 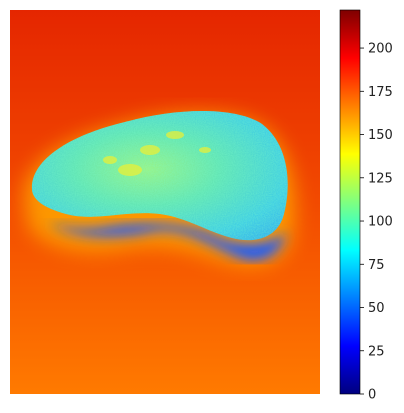 I want to click on colorbar, so click(x=350, y=202).